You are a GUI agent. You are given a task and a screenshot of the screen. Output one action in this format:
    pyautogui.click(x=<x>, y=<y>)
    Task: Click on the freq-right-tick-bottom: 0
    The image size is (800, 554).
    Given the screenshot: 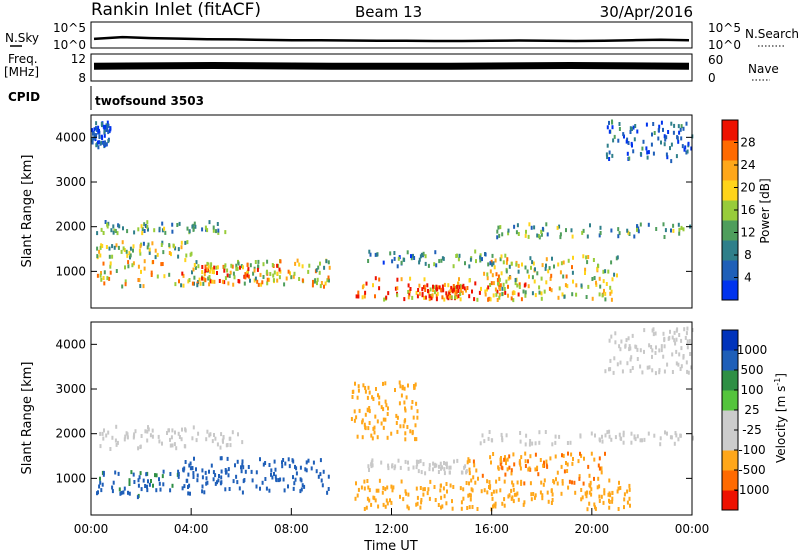 What is the action you would take?
    pyautogui.click(x=712, y=78)
    